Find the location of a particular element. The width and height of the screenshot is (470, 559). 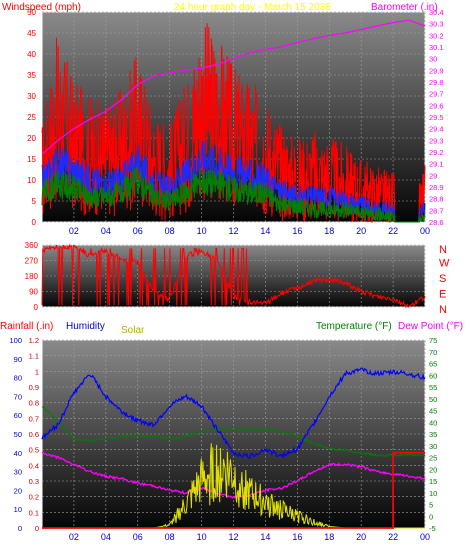

climate-x-tick-10: 10 is located at coordinates (202, 537).